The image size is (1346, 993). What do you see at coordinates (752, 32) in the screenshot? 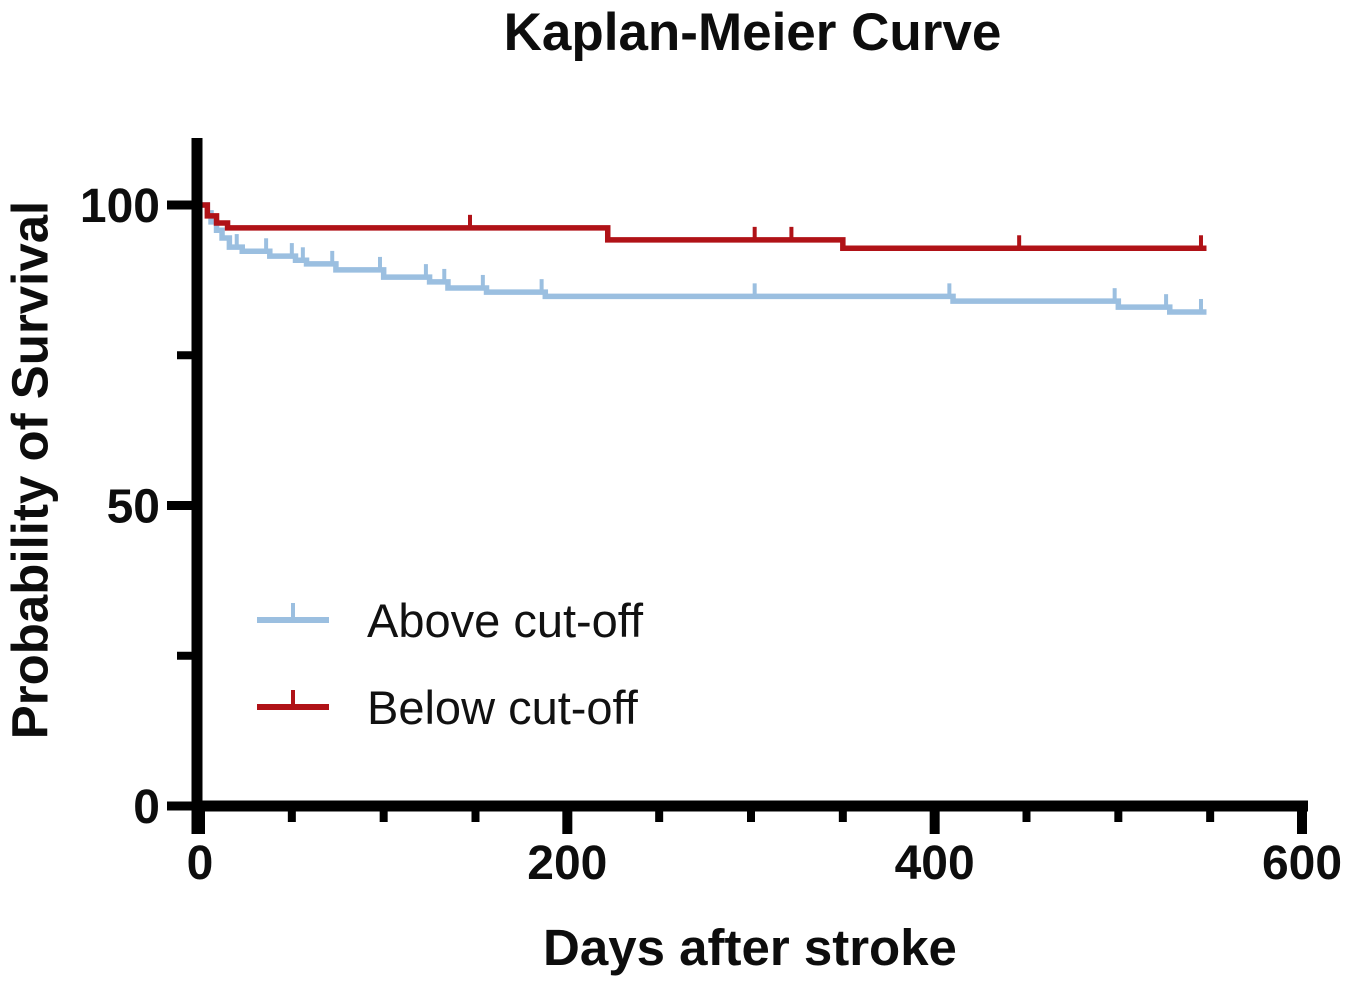
I see `chart-title: Kaplan-Meier Curve` at bounding box center [752, 32].